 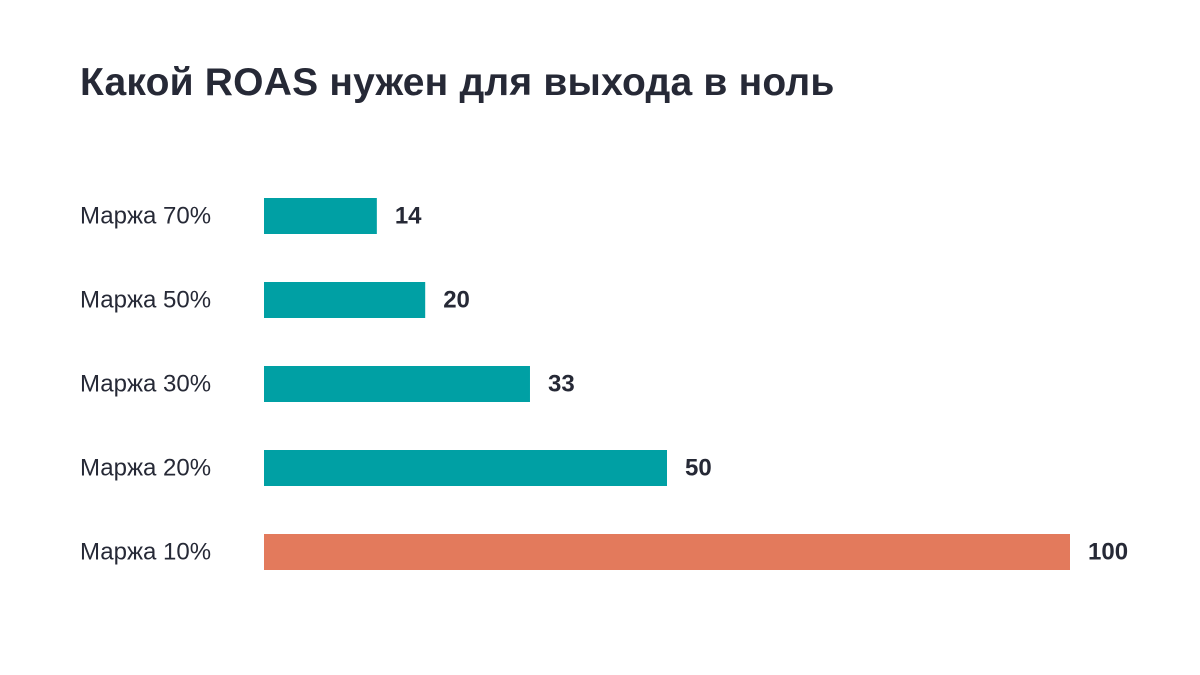 I want to click on value-label: 50, so click(x=698, y=468).